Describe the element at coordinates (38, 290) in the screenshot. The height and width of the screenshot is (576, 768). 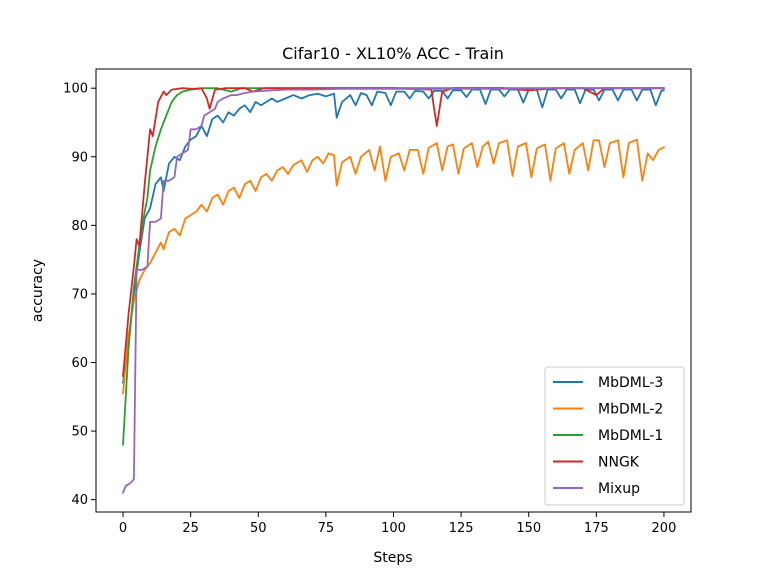
I see `y-axis-label: accuracy` at that location.